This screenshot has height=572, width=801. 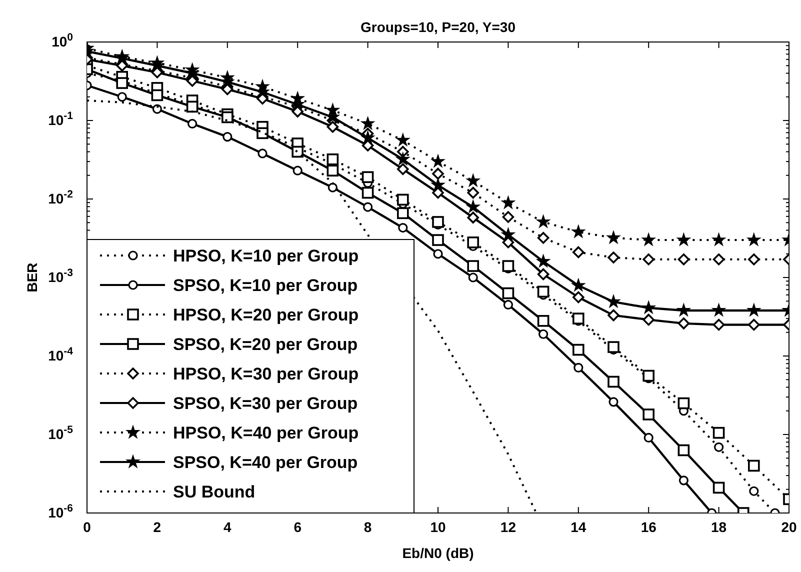 I want to click on x-tick-label: 0, so click(x=87, y=526).